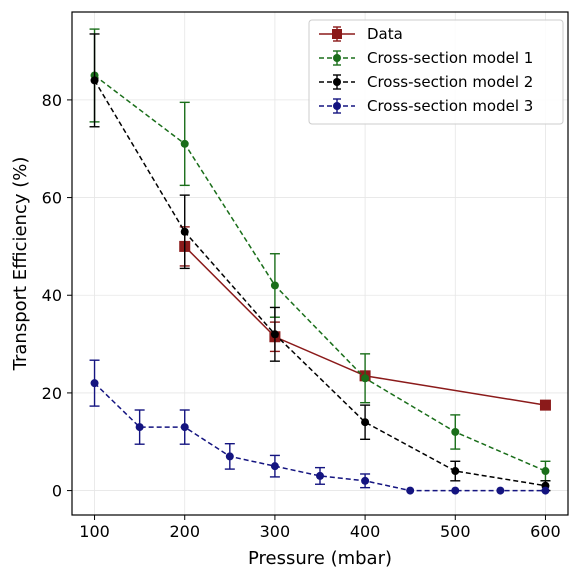  What do you see at coordinates (52, 393) in the screenshot?
I see `y-tick-label: 20` at bounding box center [52, 393].